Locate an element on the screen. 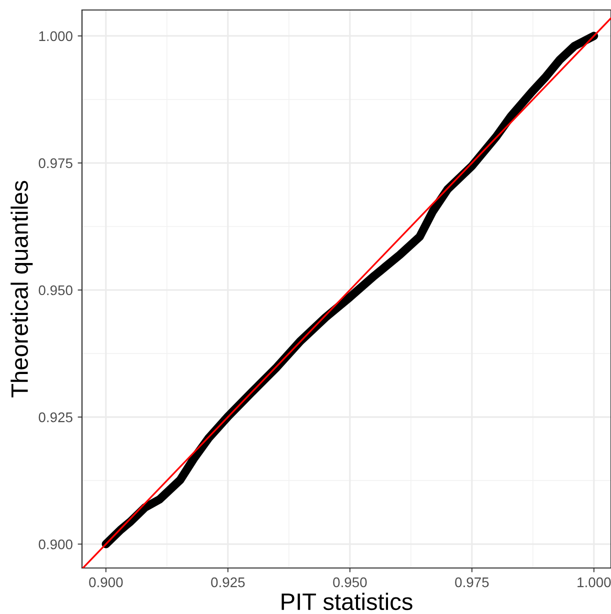  x-tick-label: 0.900 is located at coordinates (106, 582).